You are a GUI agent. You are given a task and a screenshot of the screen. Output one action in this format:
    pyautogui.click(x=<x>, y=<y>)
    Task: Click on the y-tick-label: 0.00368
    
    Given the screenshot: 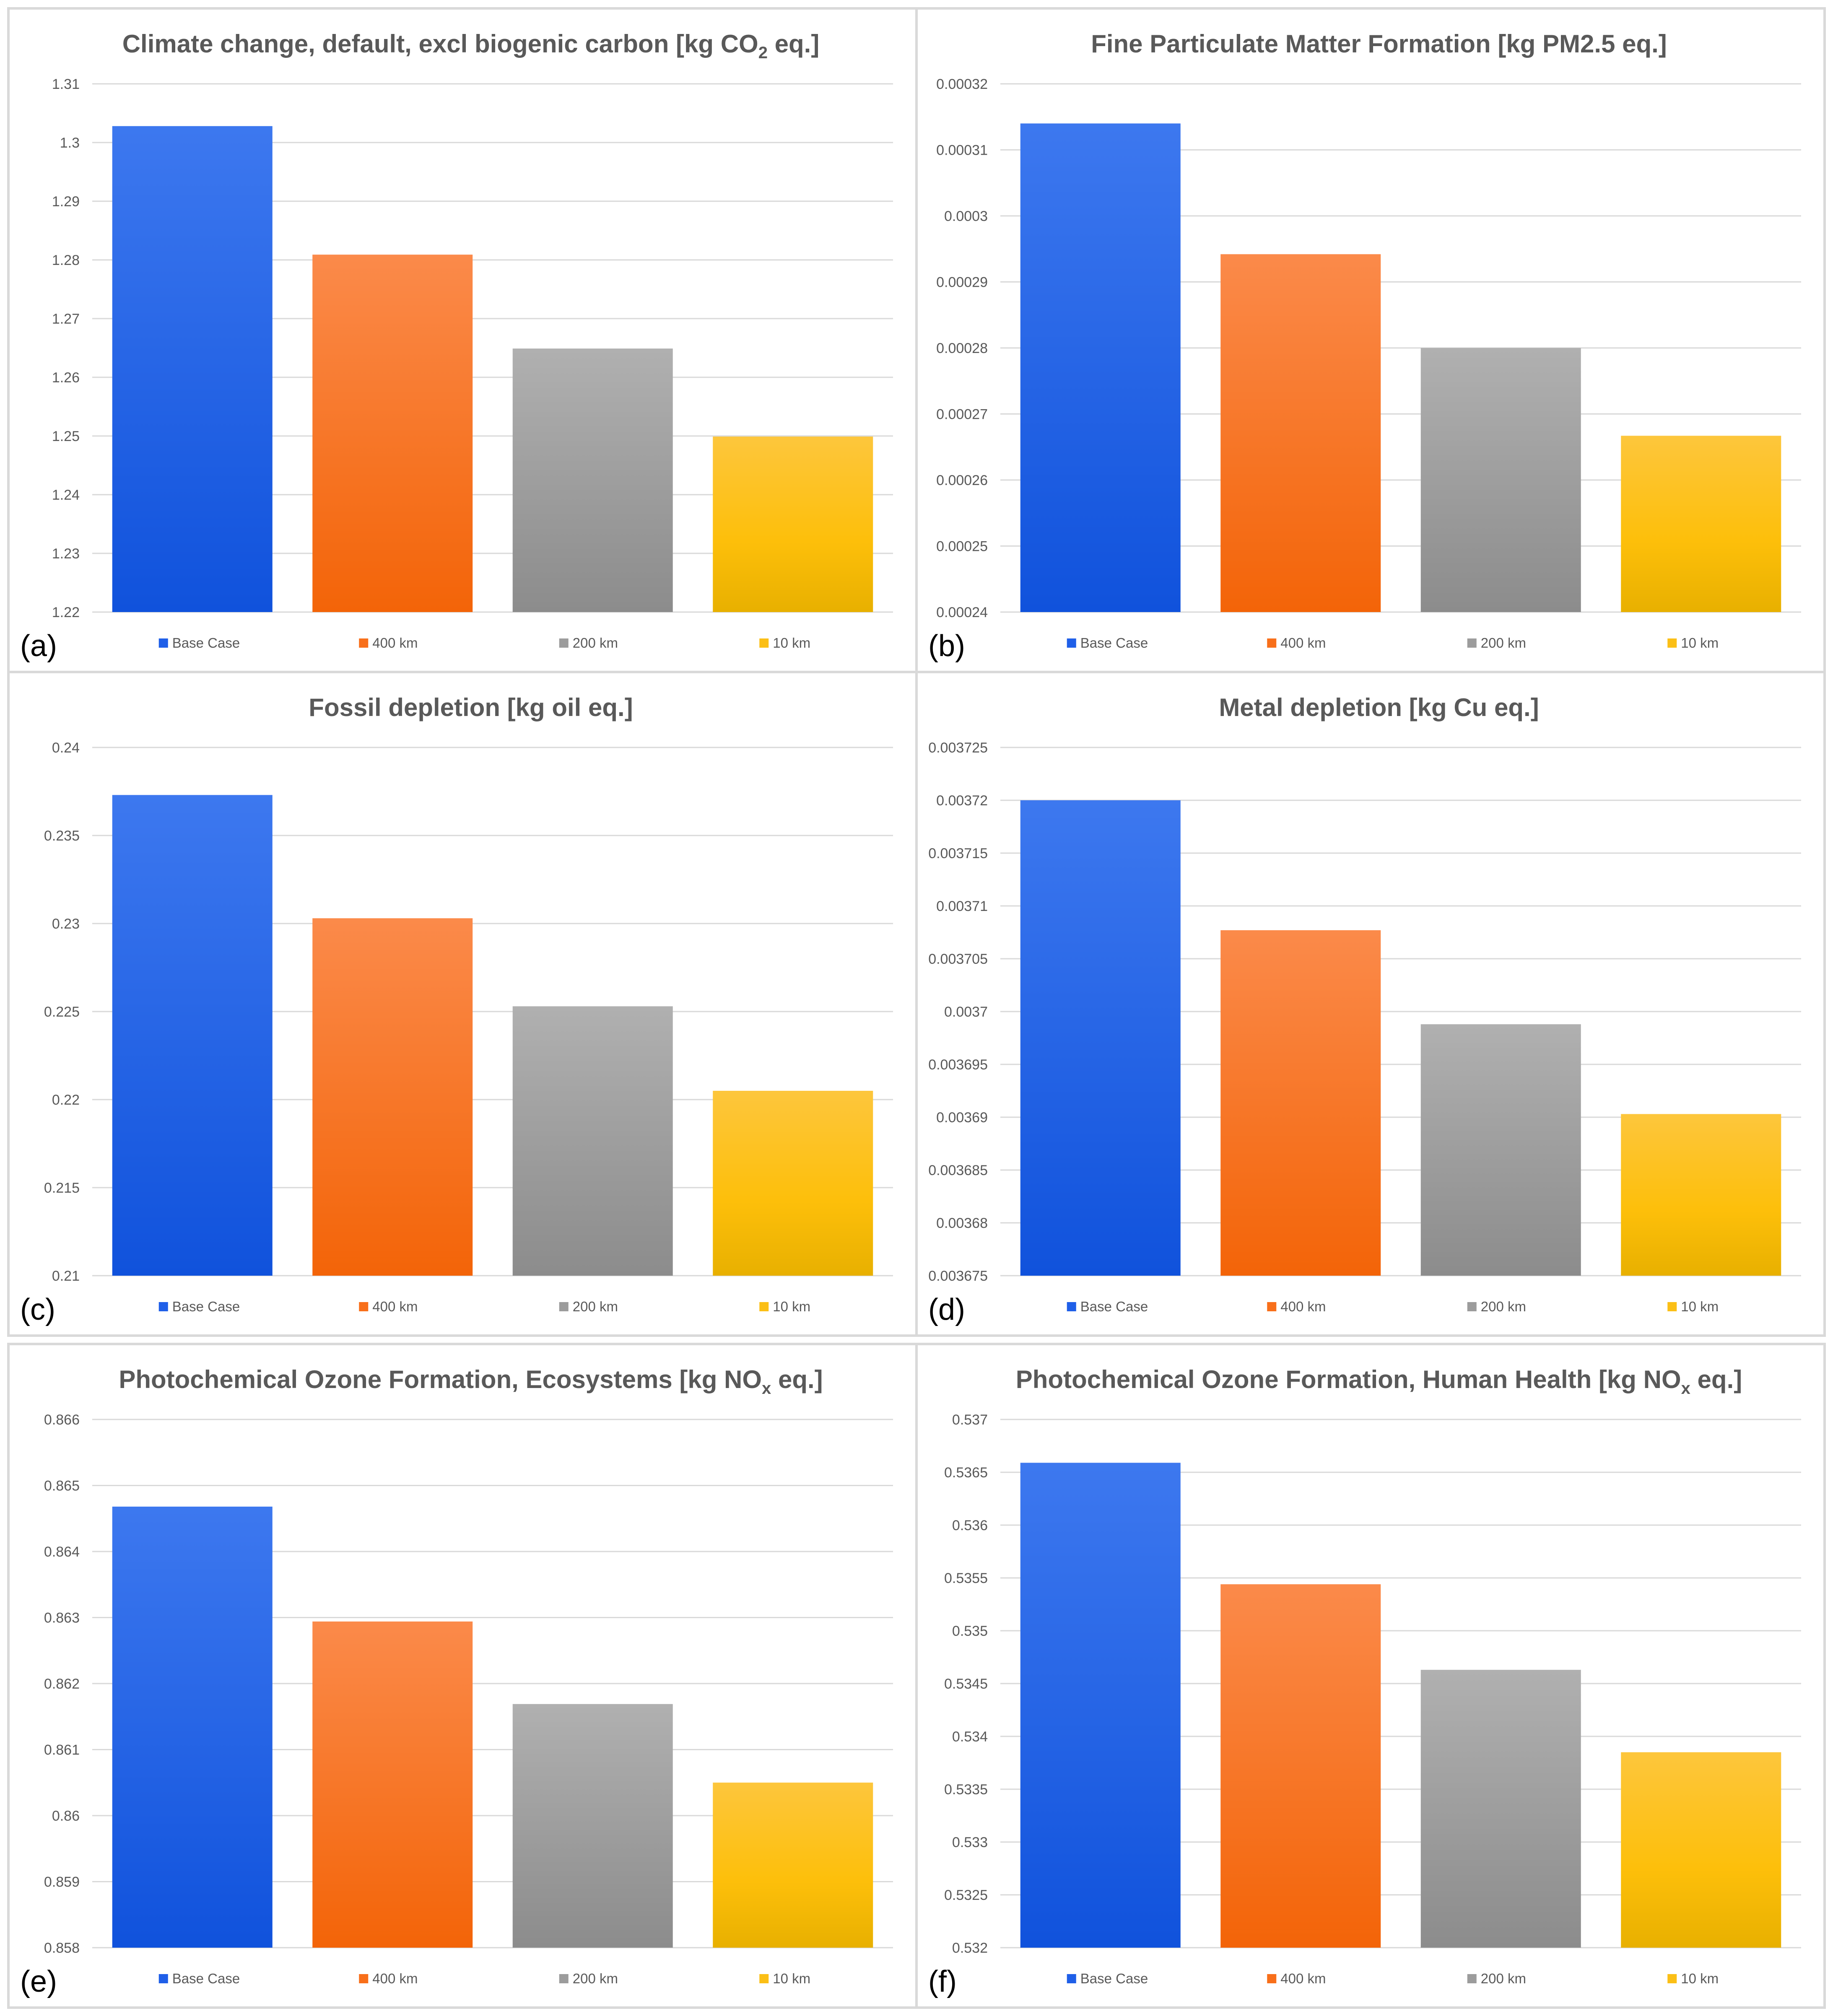 What is the action you would take?
    pyautogui.click(x=962, y=1223)
    